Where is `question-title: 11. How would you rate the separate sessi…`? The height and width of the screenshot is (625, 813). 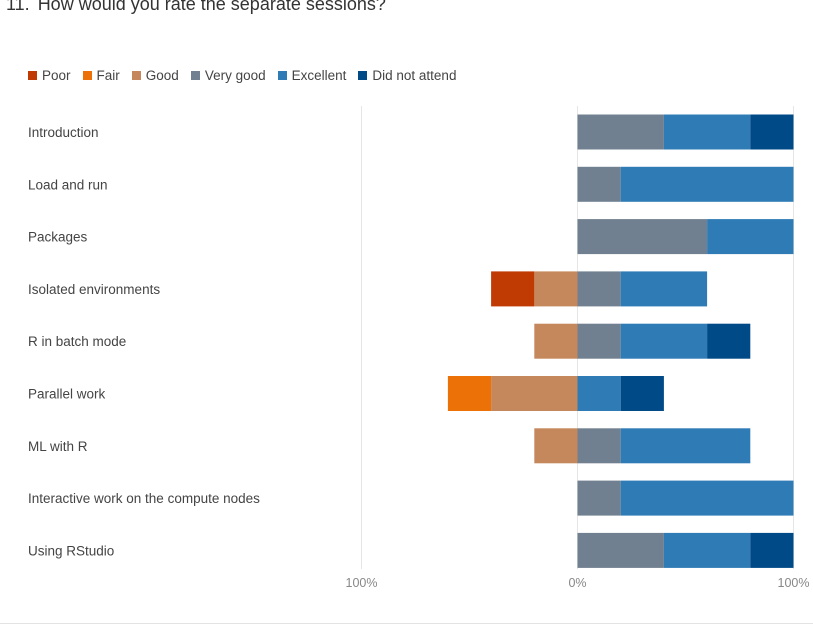
question-title: 11. How would you rate the separate sessi… is located at coordinates (200, 7).